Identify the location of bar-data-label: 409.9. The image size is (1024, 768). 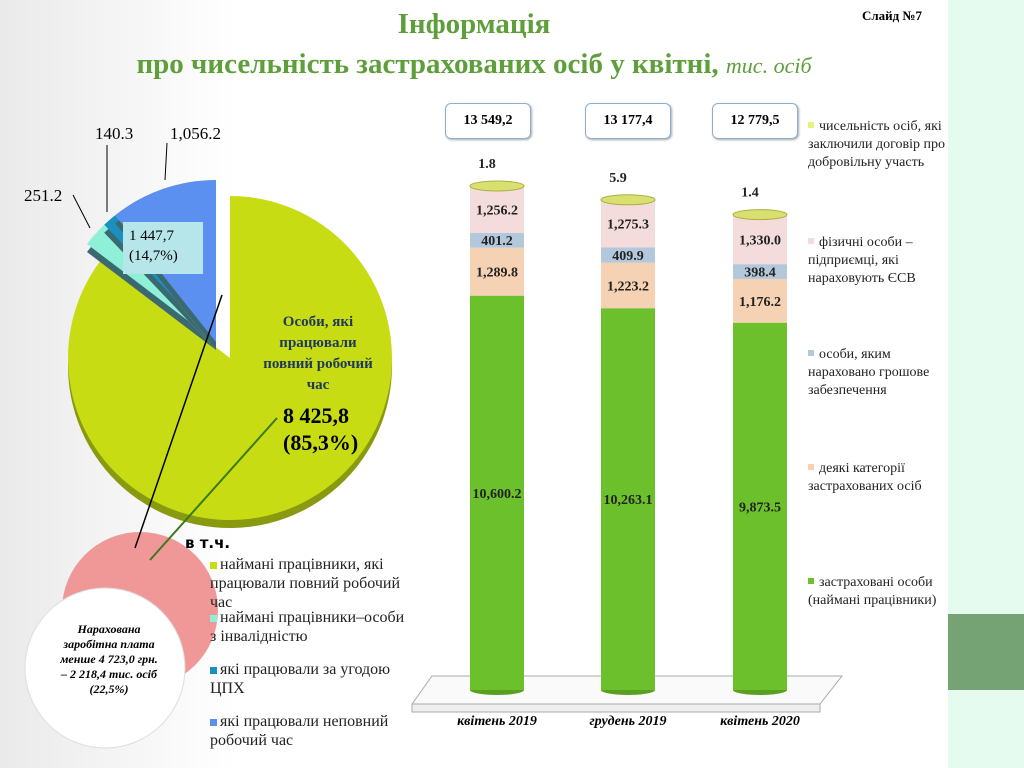
(628, 256).